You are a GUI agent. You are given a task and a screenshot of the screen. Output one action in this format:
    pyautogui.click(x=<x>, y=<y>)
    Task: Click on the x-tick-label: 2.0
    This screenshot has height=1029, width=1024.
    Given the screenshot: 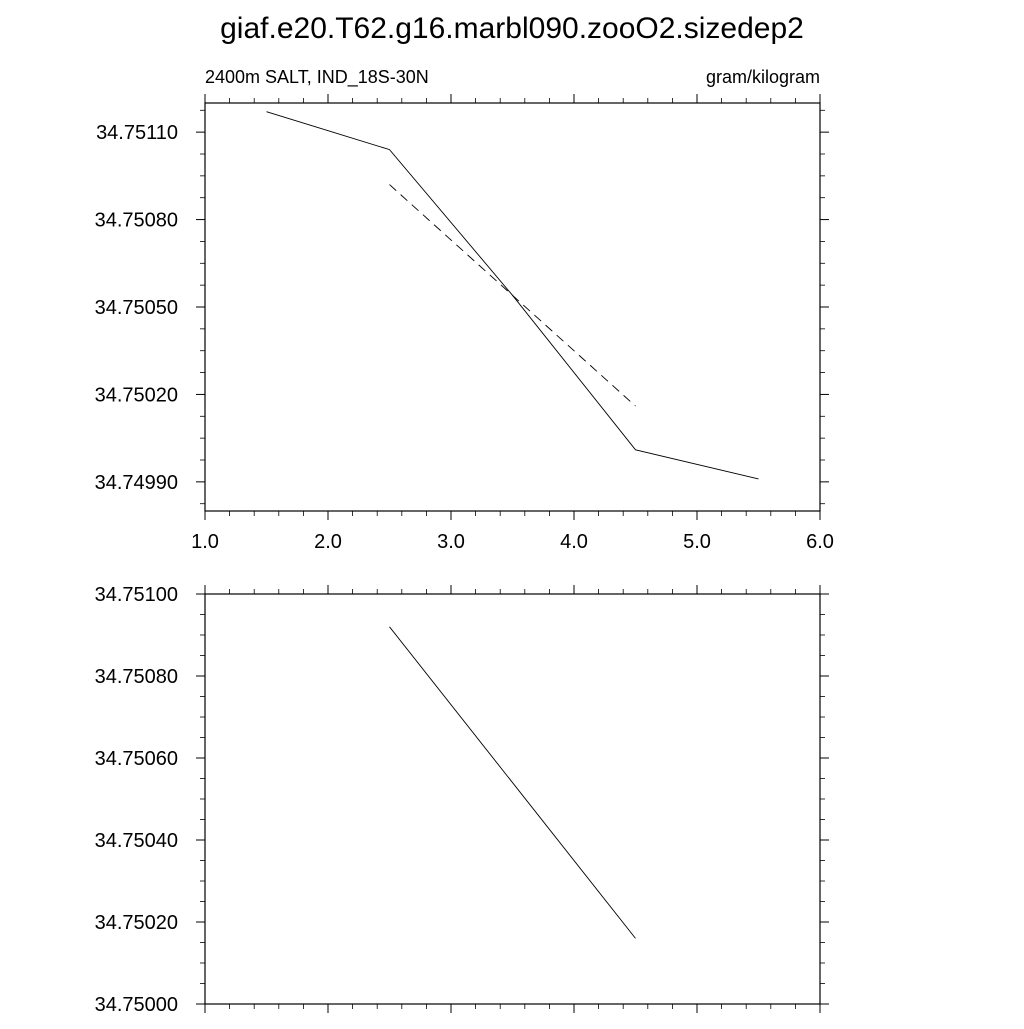 What is the action you would take?
    pyautogui.click(x=328, y=542)
    